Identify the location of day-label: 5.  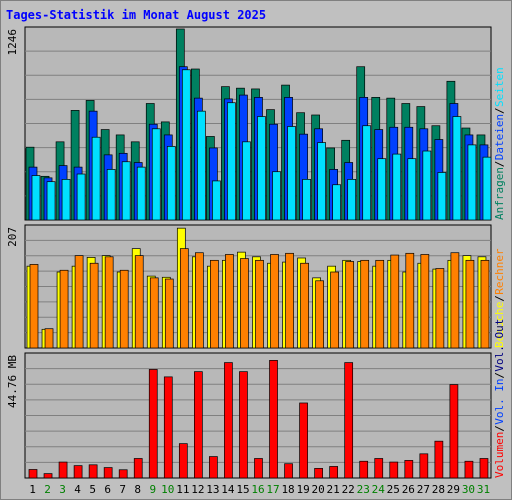
(92, 489).